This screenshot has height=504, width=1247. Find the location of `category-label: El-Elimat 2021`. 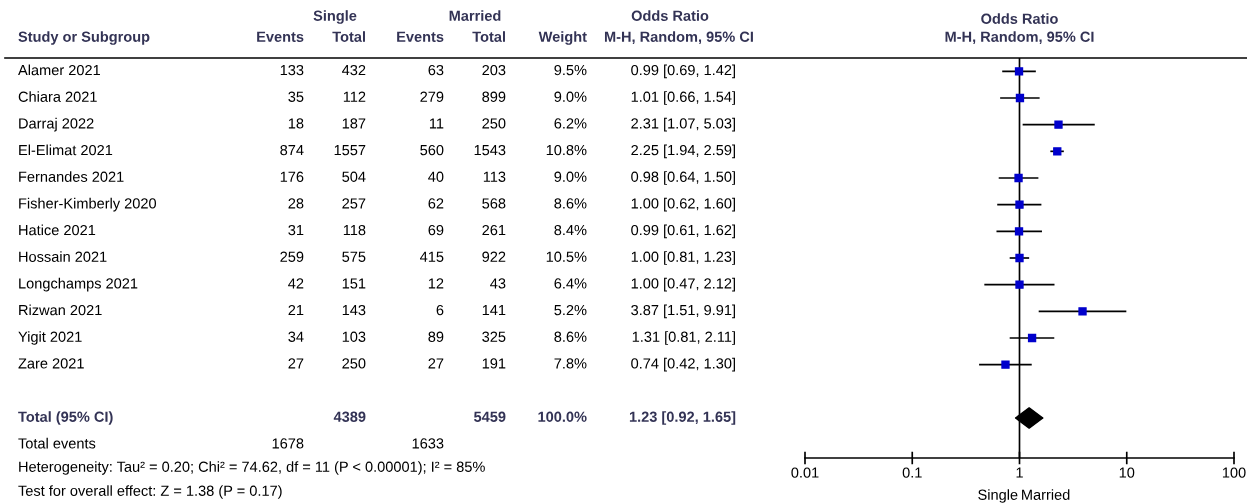

category-label: El-Elimat 2021 is located at coordinates (66, 150).